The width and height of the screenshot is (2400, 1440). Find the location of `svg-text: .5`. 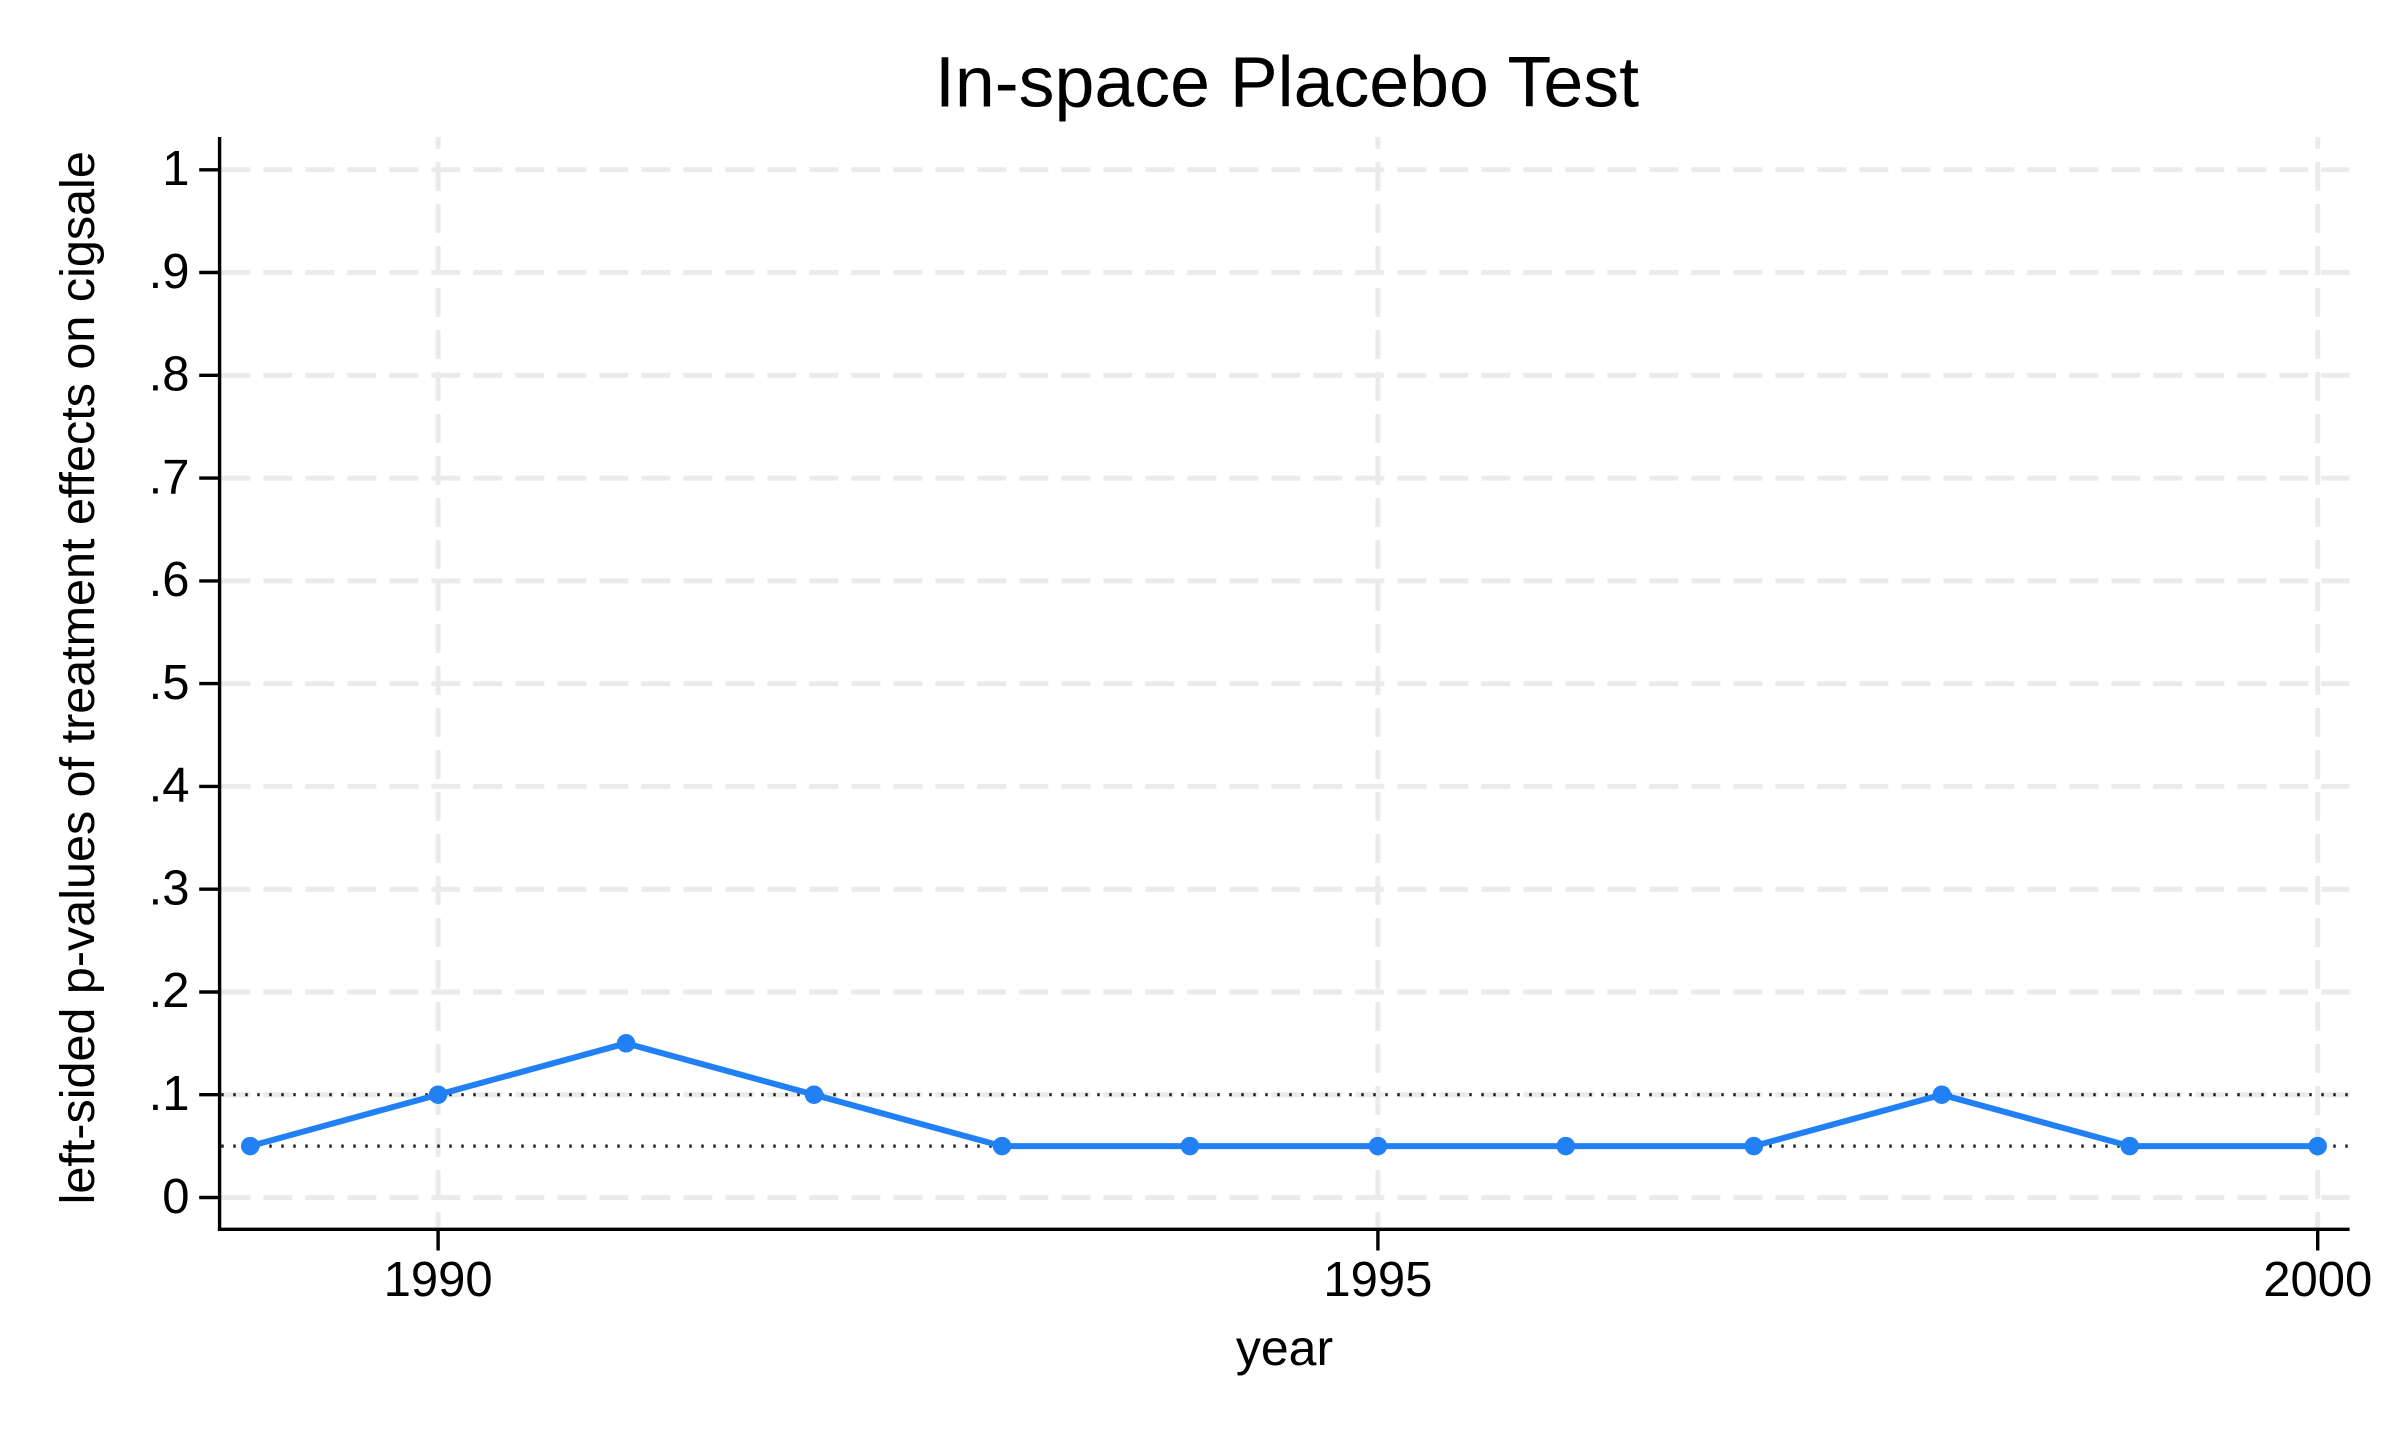

svg-text: .5 is located at coordinates (169, 683).